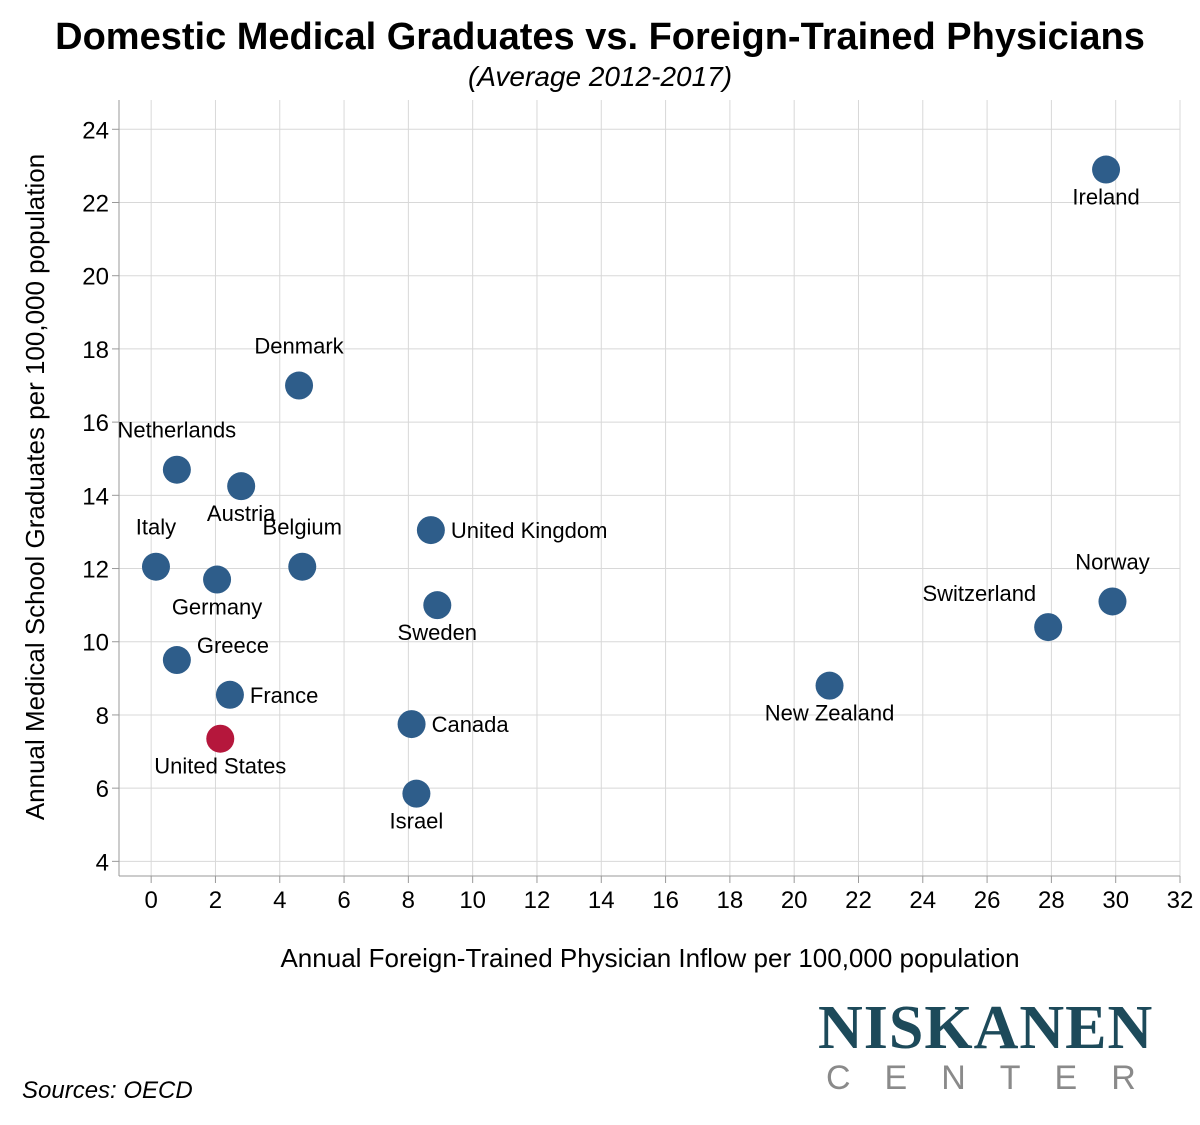  I want to click on source-note: Sources: OECD, so click(107, 1090).